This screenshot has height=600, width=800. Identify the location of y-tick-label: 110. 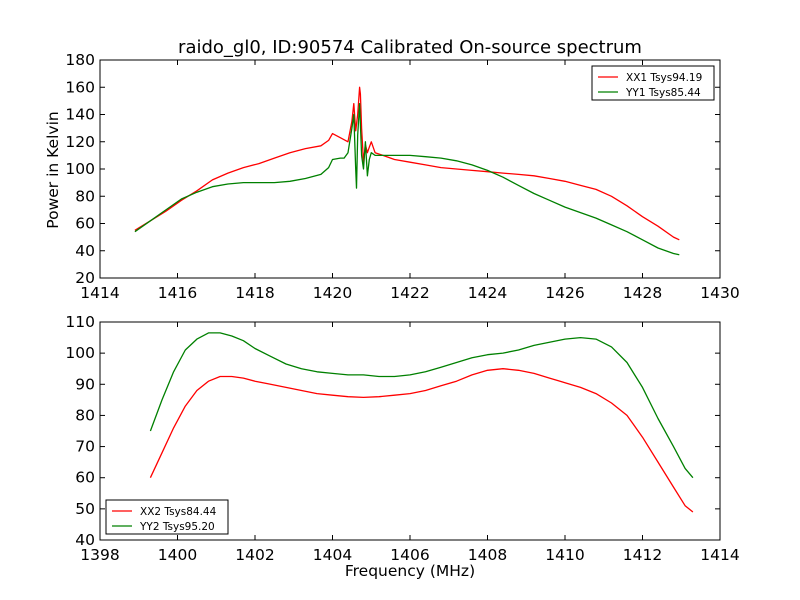
(80, 322).